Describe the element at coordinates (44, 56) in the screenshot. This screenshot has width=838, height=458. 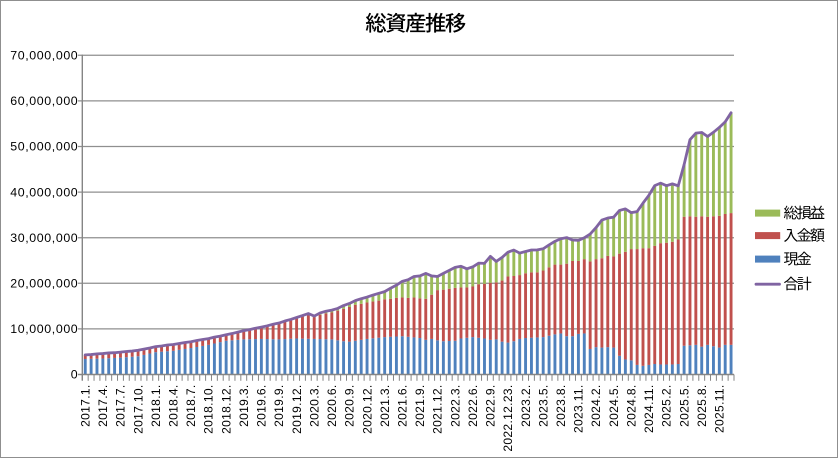
I see `svg-text: 70,000,000` at that location.